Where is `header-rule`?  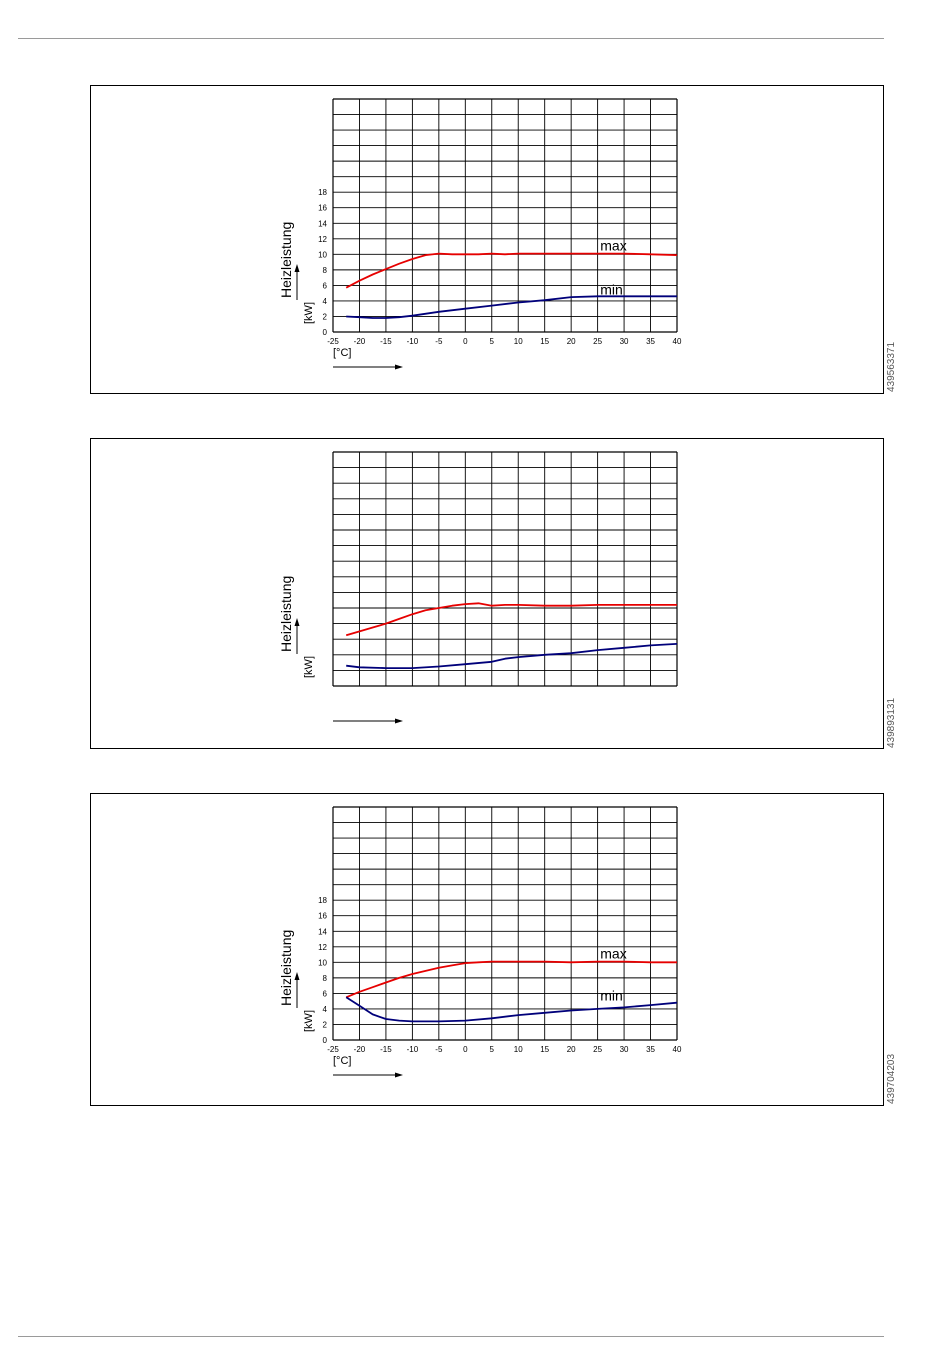
header-rule is located at coordinates (451, 38).